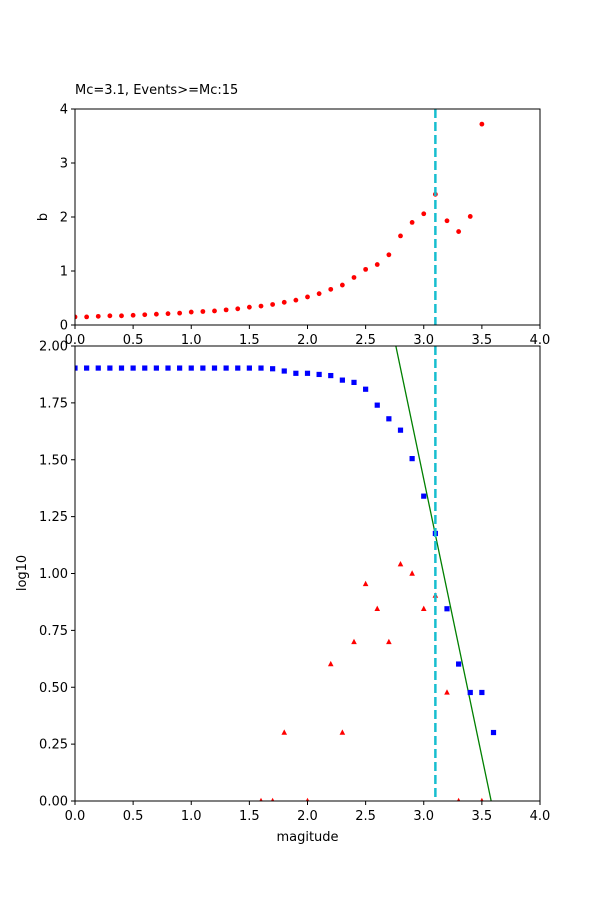 The image size is (600, 900). Describe the element at coordinates (22, 573) in the screenshot. I see `bottom-panel-ylabel: log10` at that location.